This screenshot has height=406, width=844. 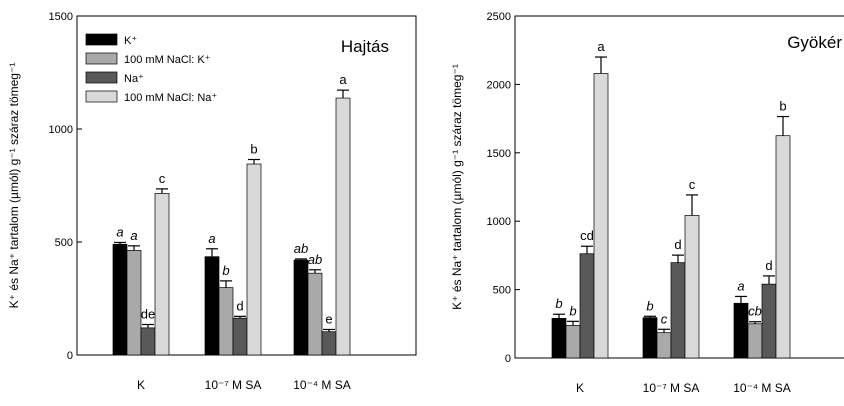 I want to click on legend-label: 100 mM NaCl: K⁺, so click(x=167, y=60).